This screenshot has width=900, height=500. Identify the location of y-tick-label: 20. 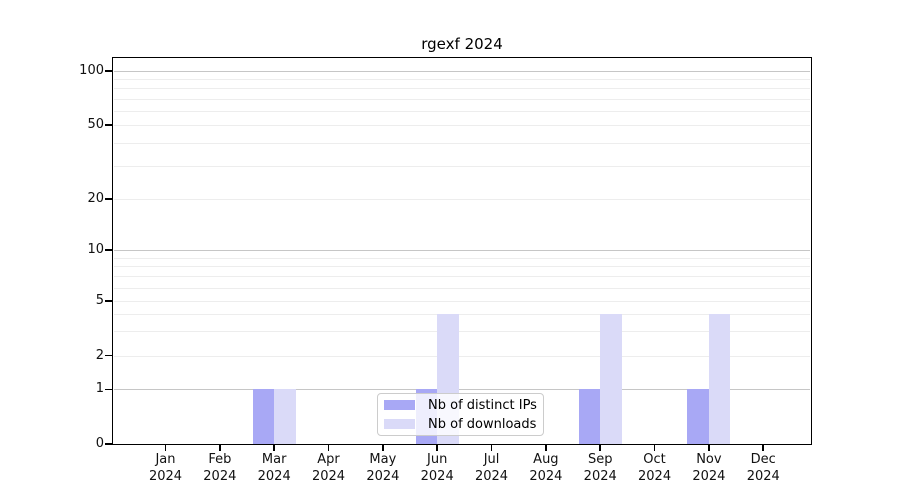
(95, 198).